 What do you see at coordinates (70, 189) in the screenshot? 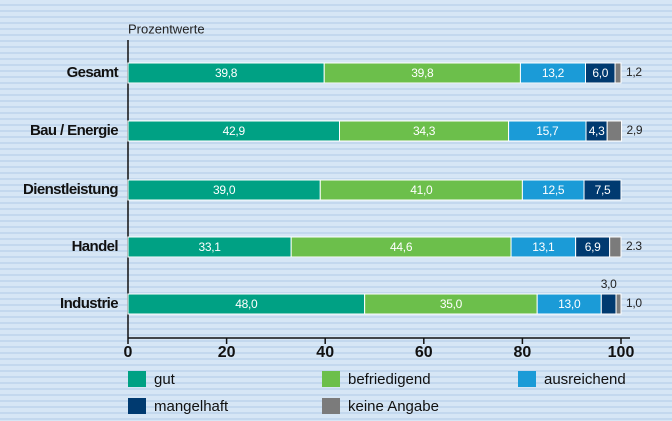
I see `category-label: Dienstleistung` at bounding box center [70, 189].